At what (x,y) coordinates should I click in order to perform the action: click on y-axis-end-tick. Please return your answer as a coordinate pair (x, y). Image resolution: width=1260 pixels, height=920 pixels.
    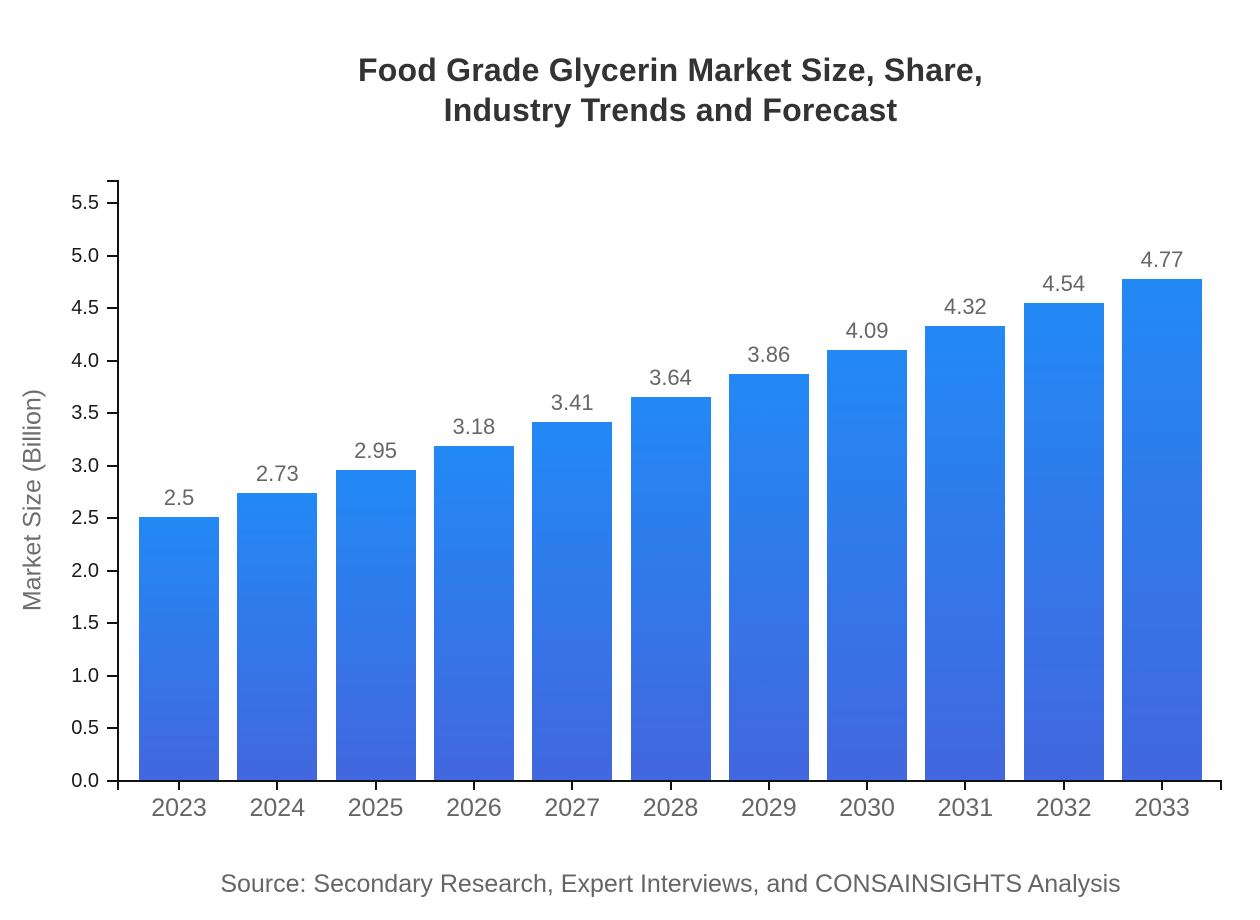
    Looking at the image, I should click on (112, 181).